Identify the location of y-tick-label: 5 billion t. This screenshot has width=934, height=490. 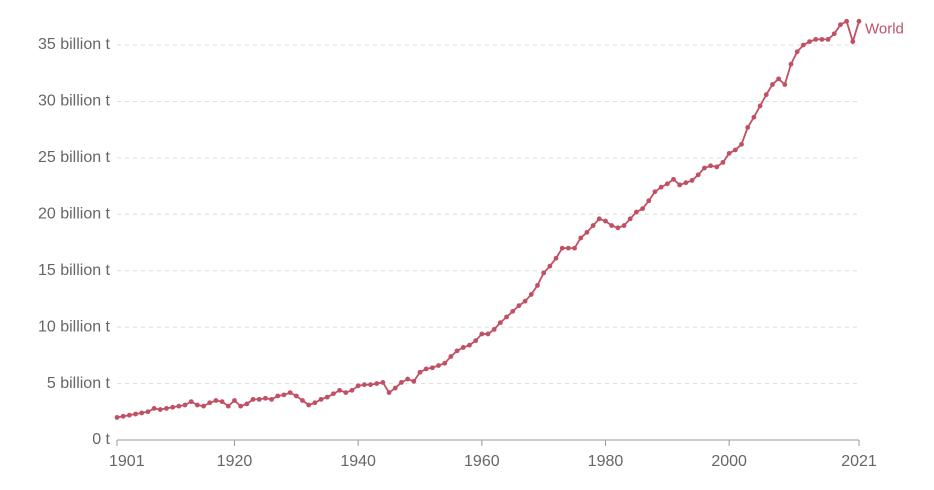
(79, 383).